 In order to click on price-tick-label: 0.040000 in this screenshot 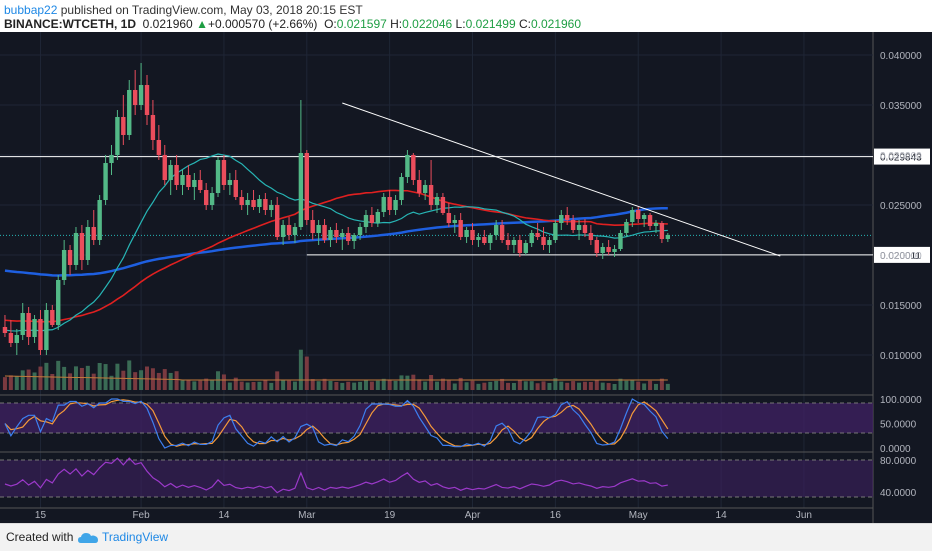, I will do `click(901, 56)`.